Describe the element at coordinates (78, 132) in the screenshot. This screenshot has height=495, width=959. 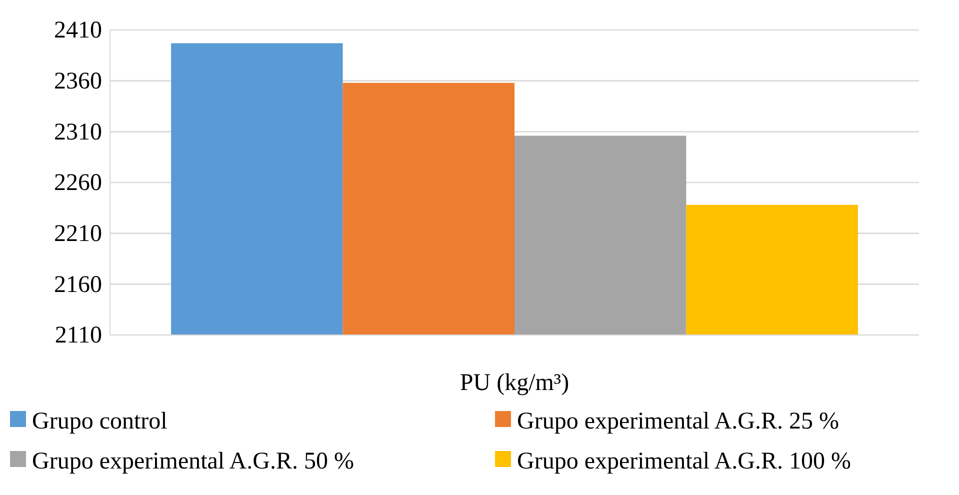
I see `y-tick-label: 2310` at that location.